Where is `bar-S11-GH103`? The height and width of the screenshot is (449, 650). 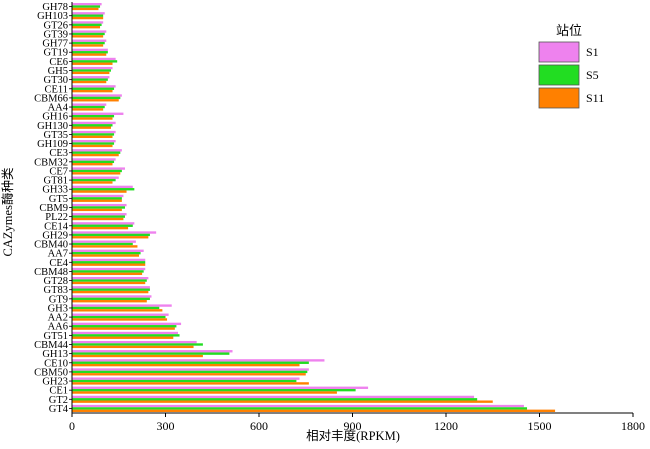 bar-S11-GH103 is located at coordinates (88, 18).